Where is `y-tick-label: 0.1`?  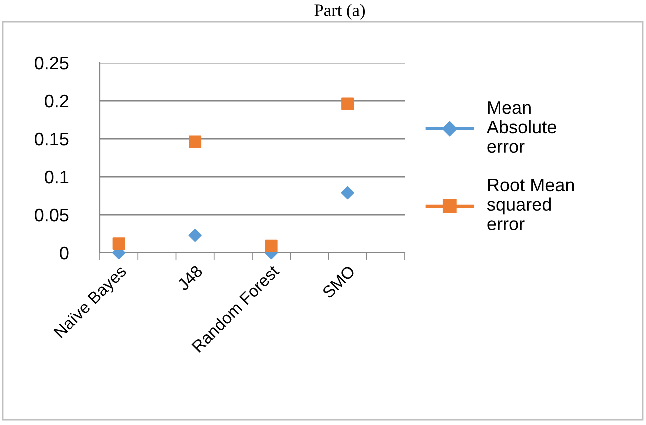 y-tick-label: 0.1 is located at coordinates (57, 177).